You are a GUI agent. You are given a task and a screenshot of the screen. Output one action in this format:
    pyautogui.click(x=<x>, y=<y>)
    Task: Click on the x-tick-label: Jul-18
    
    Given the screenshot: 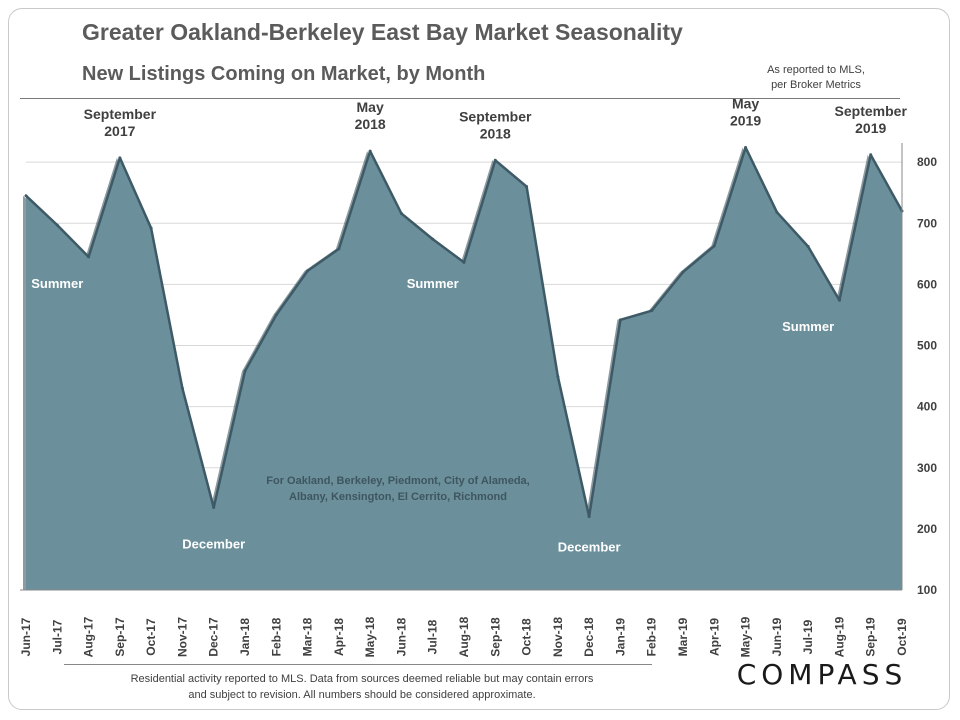 What is the action you would take?
    pyautogui.click(x=433, y=636)
    